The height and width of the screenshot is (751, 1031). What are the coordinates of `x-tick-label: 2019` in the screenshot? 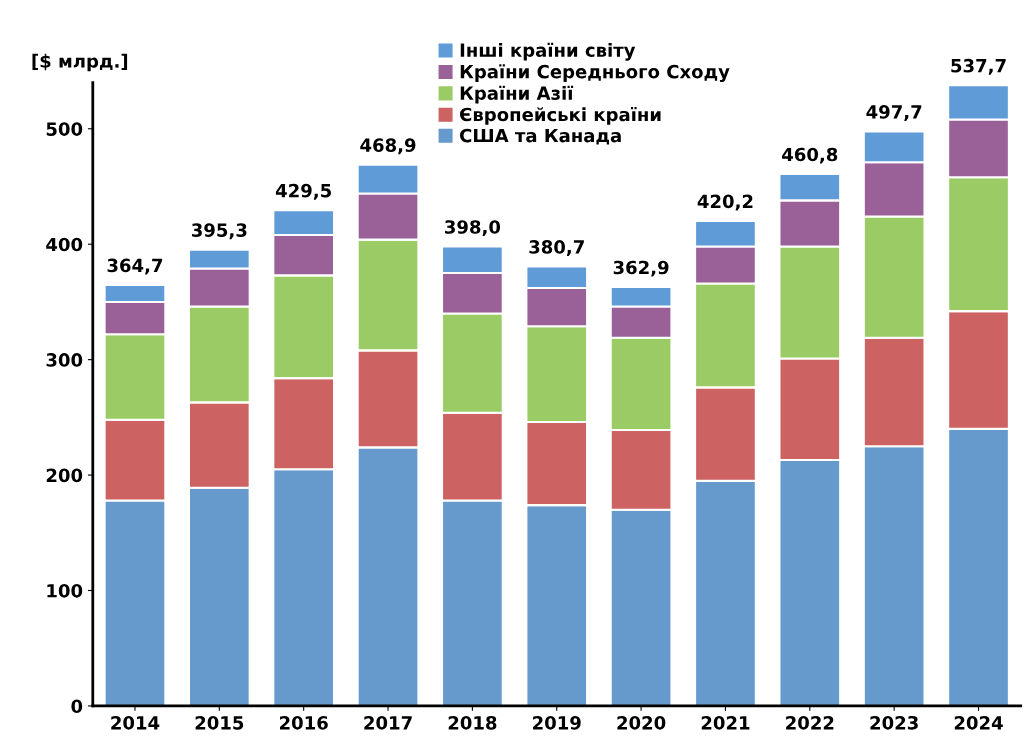 It's located at (557, 722).